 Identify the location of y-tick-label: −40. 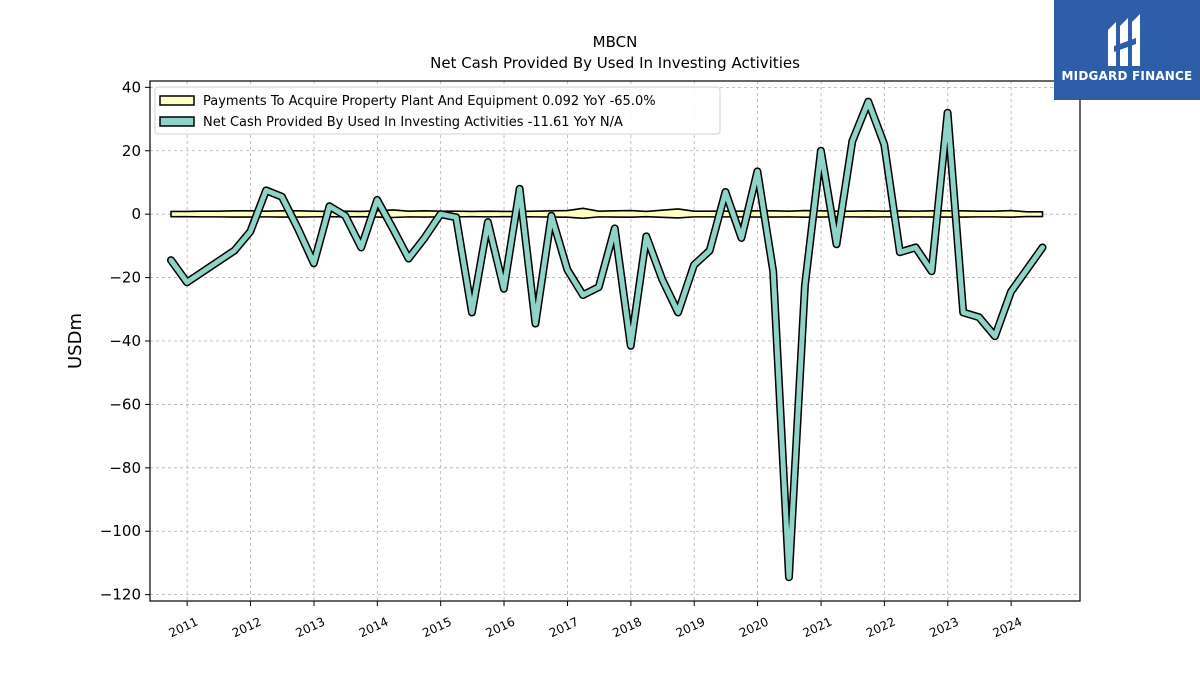
(125, 341).